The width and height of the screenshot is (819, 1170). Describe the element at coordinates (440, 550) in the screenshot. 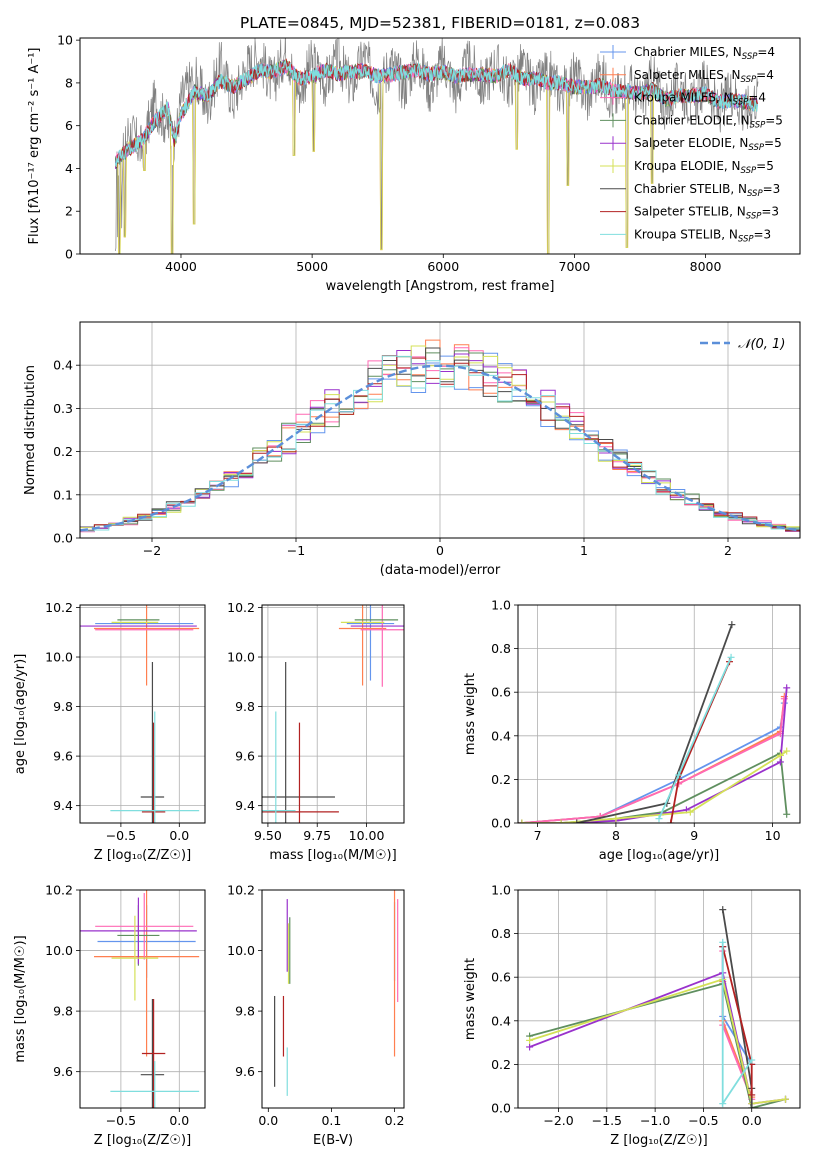

I see `x-tick-label: 0` at that location.